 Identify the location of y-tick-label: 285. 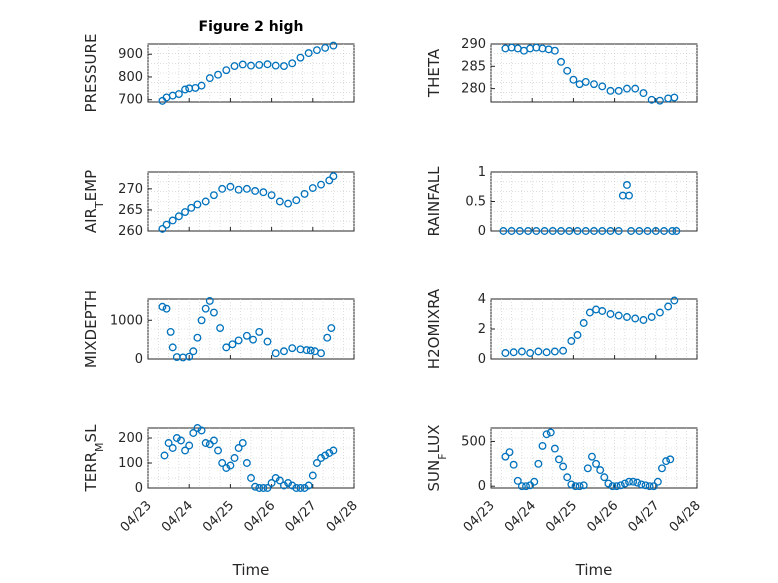
(473, 66).